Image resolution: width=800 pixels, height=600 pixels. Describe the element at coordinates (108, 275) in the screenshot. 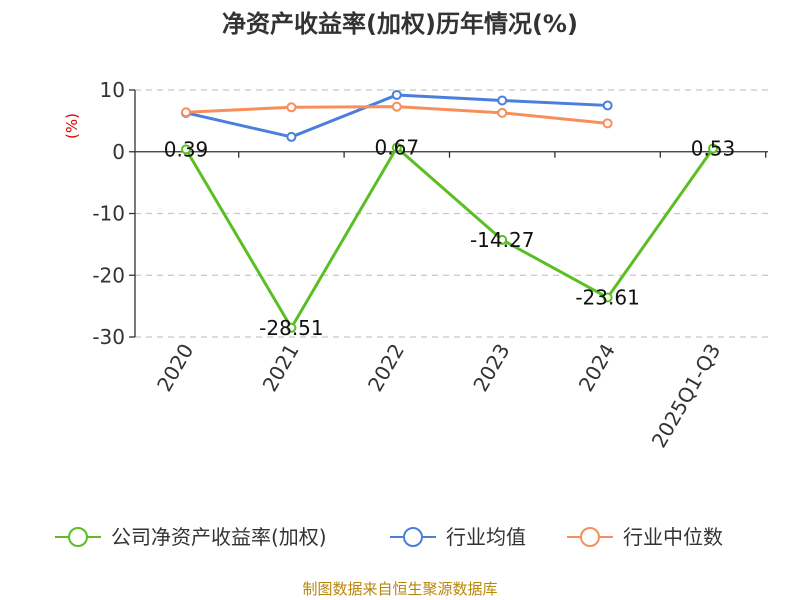

I see `y-tick-label: -20` at that location.